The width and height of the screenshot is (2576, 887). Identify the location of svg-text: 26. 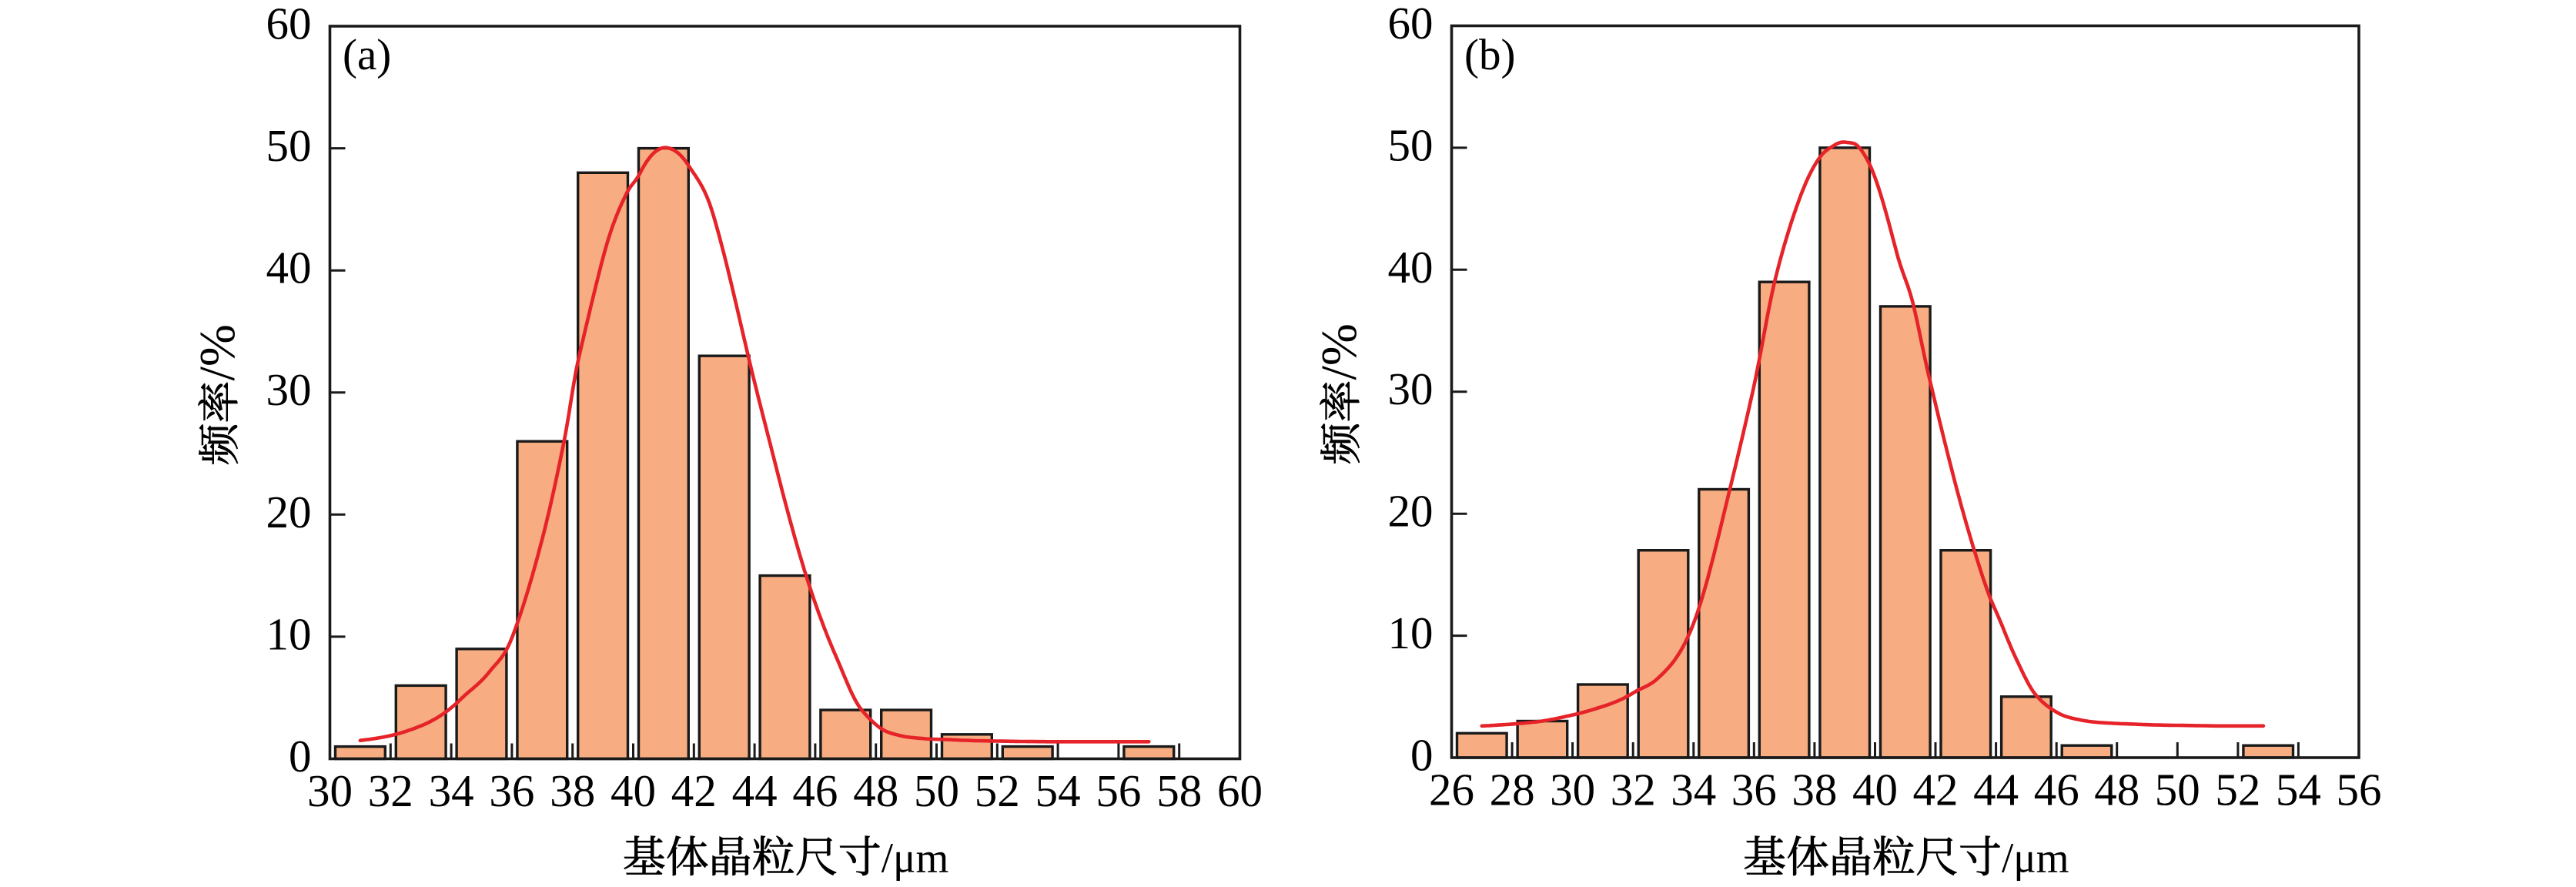
(1451, 790).